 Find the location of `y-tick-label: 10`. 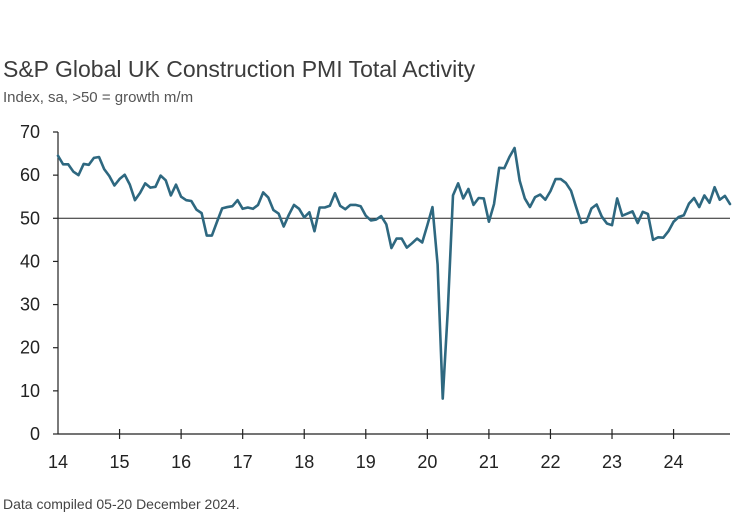

y-tick-label: 10 is located at coordinates (30, 391).